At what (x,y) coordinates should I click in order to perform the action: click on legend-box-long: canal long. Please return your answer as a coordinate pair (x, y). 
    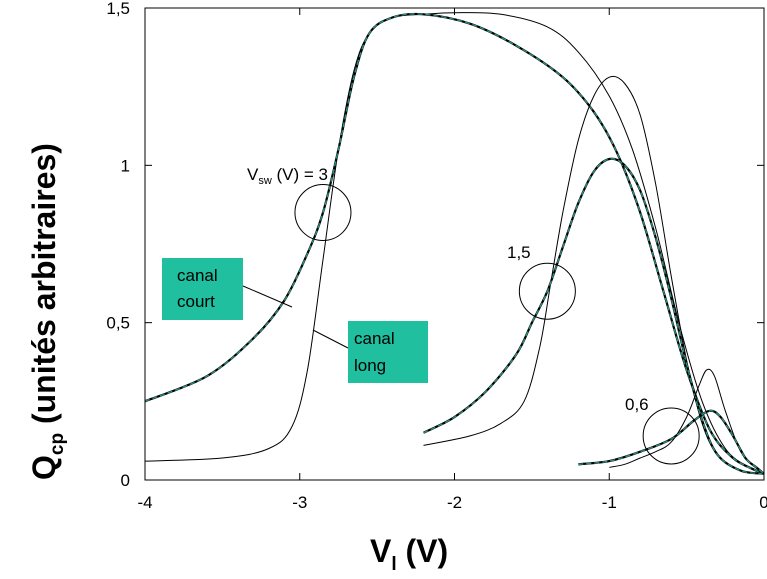
    Looking at the image, I should click on (388, 352).